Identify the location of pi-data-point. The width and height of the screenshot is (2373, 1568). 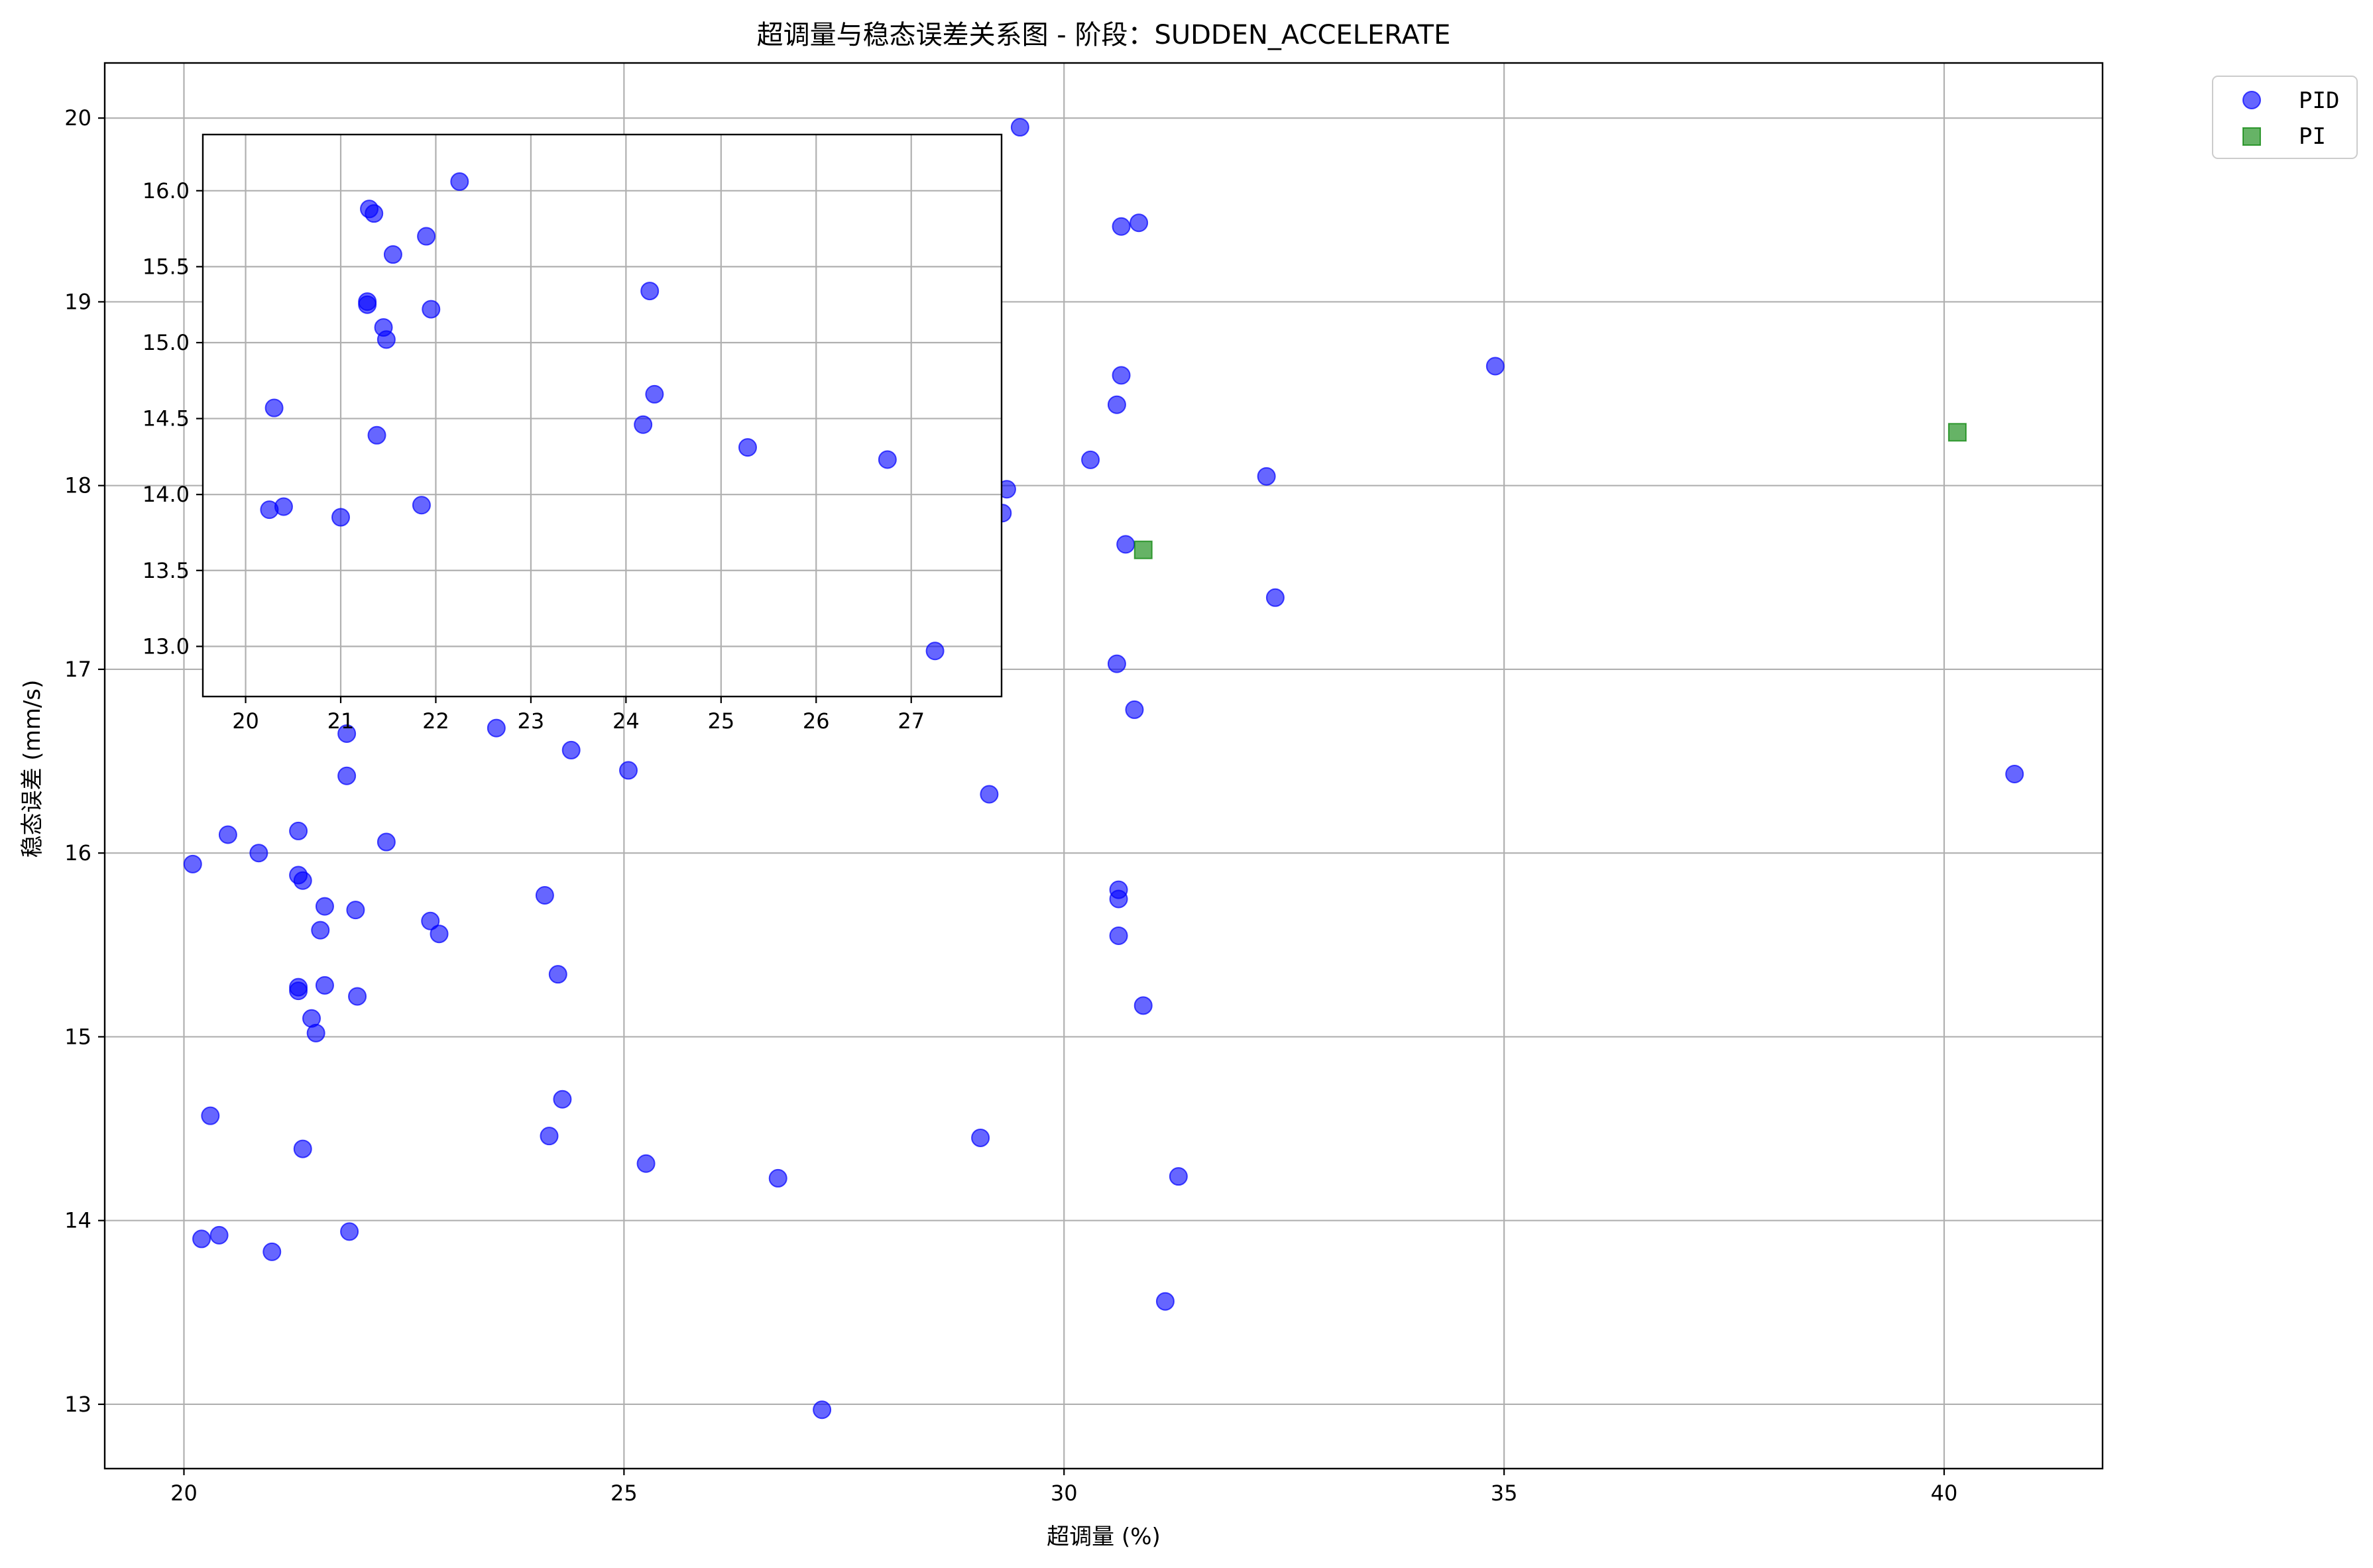
(1957, 432).